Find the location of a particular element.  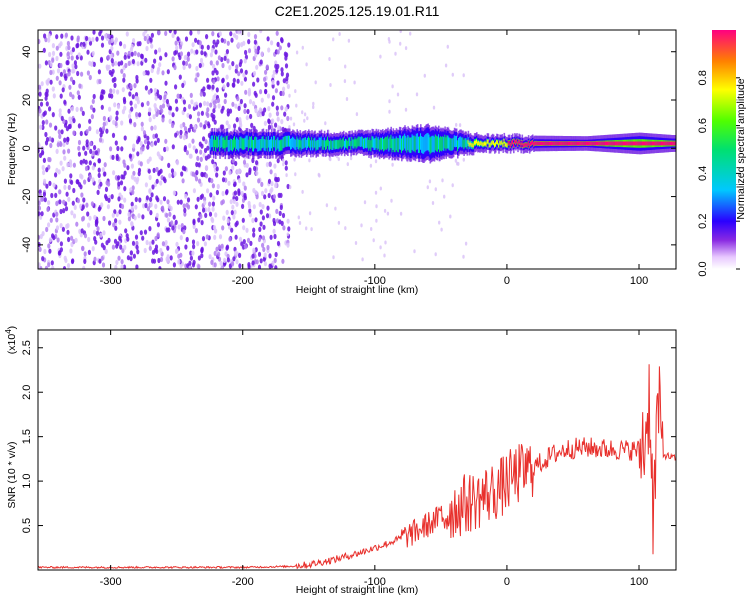

y-tick-label: 2.0 is located at coordinates (27, 392).